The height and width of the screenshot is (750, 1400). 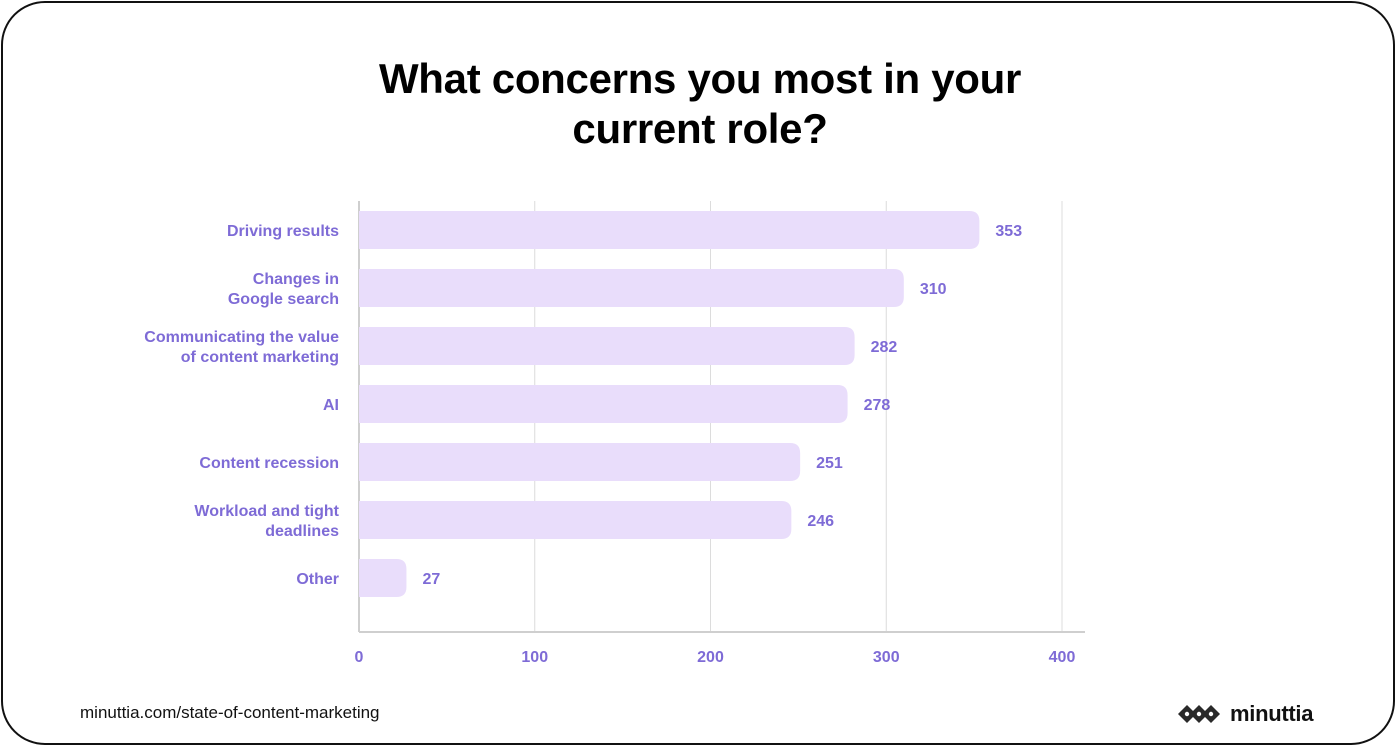 What do you see at coordinates (296, 279) in the screenshot?
I see `category-label-1-line-0: Changes in` at bounding box center [296, 279].